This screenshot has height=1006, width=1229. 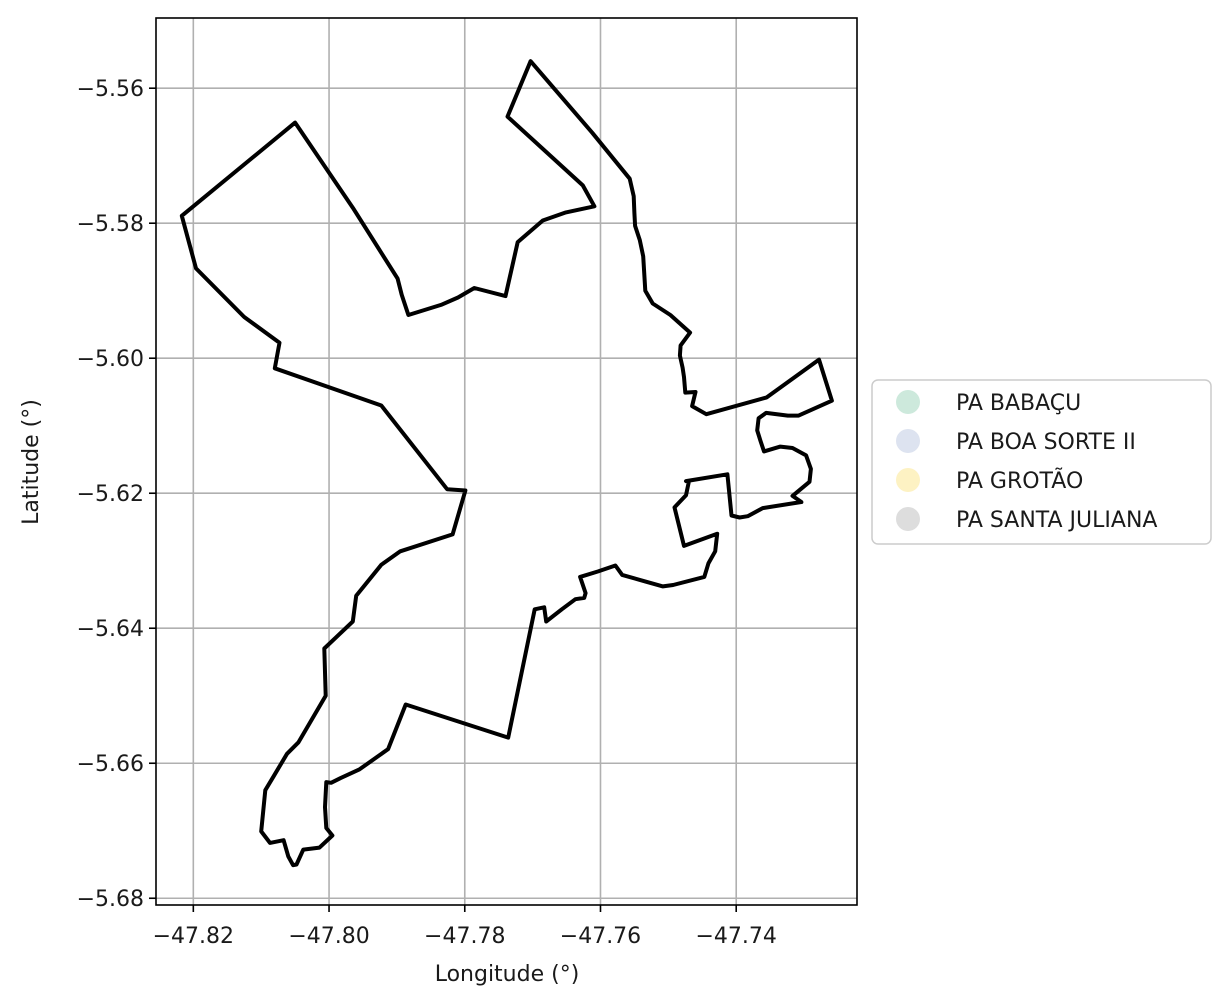 I want to click on y-tick-label: −5.68, so click(x=110, y=899).